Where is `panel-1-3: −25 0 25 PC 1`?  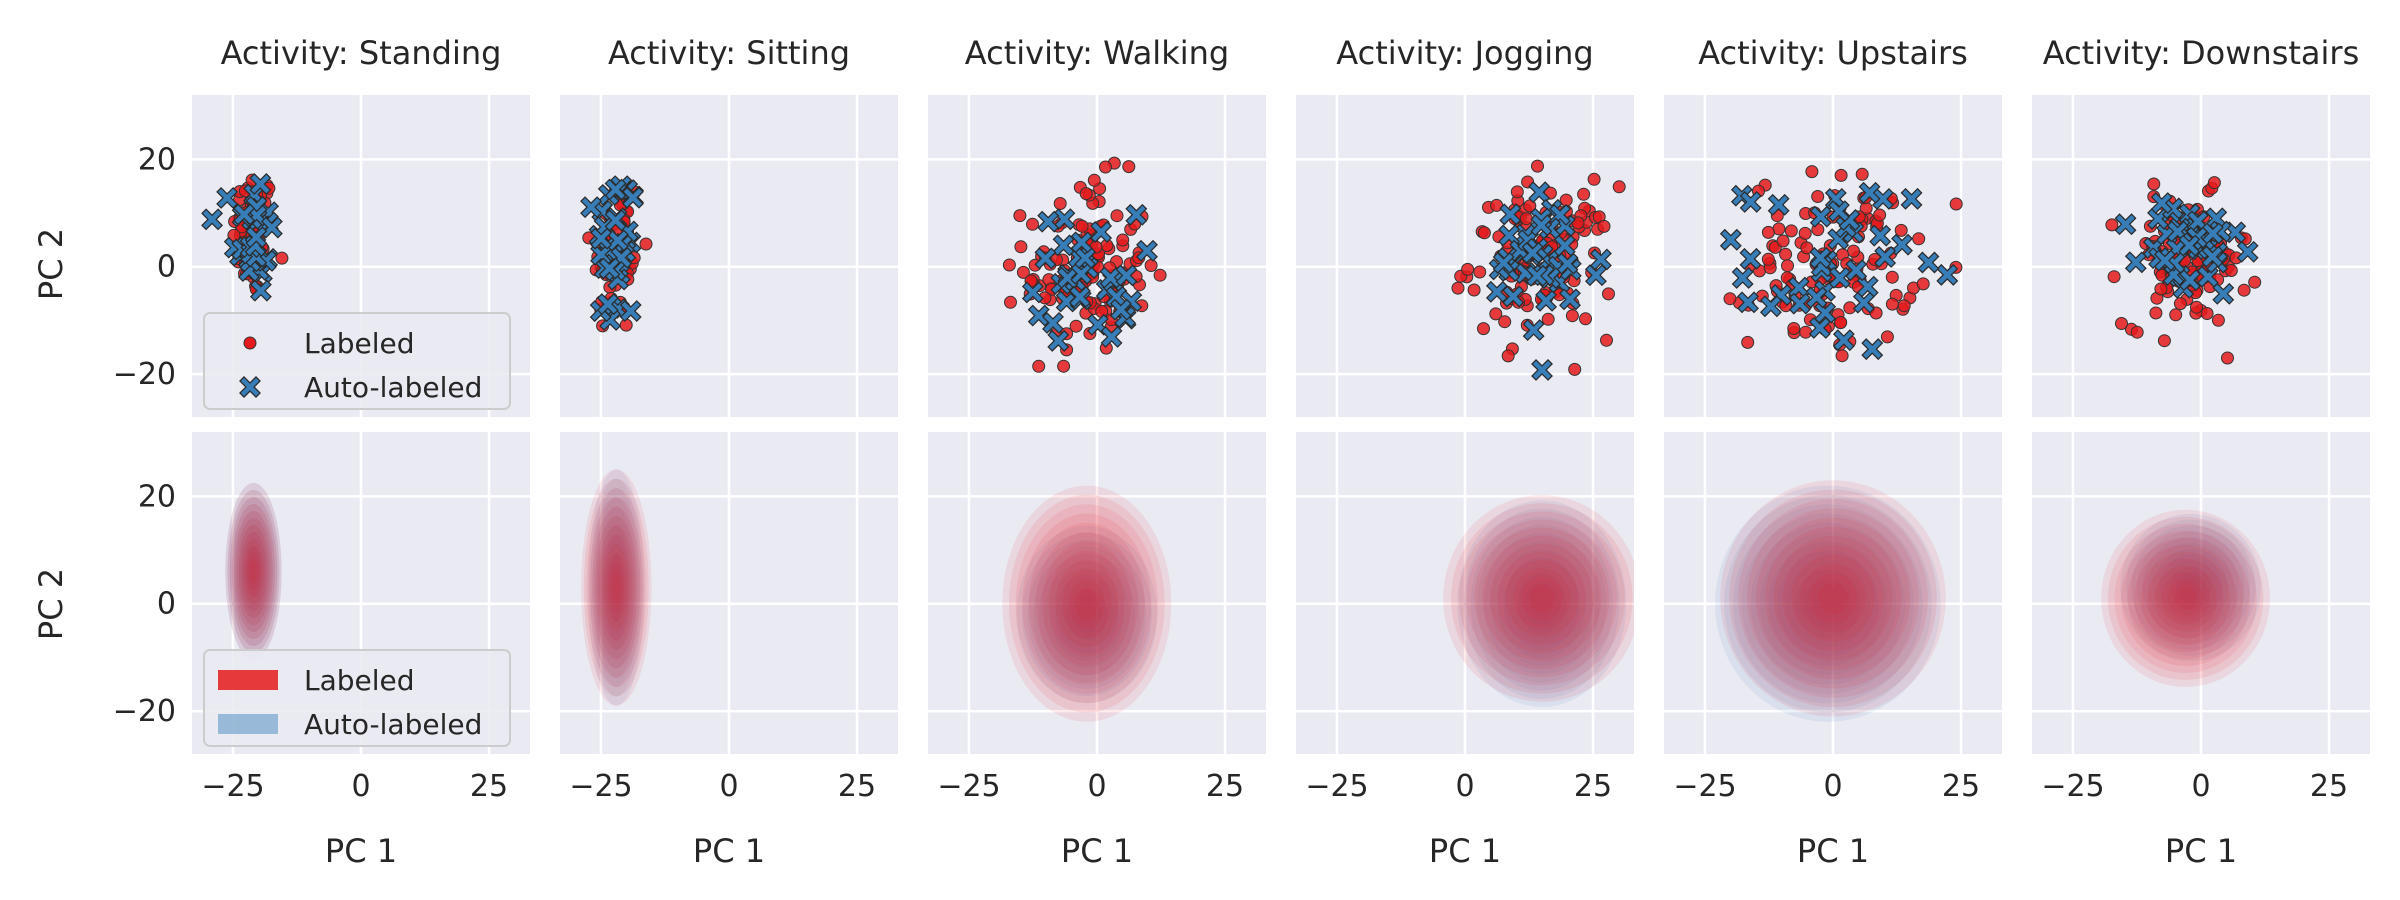
panel-1-3: −25 0 25 PC 1 is located at coordinates (1465, 651).